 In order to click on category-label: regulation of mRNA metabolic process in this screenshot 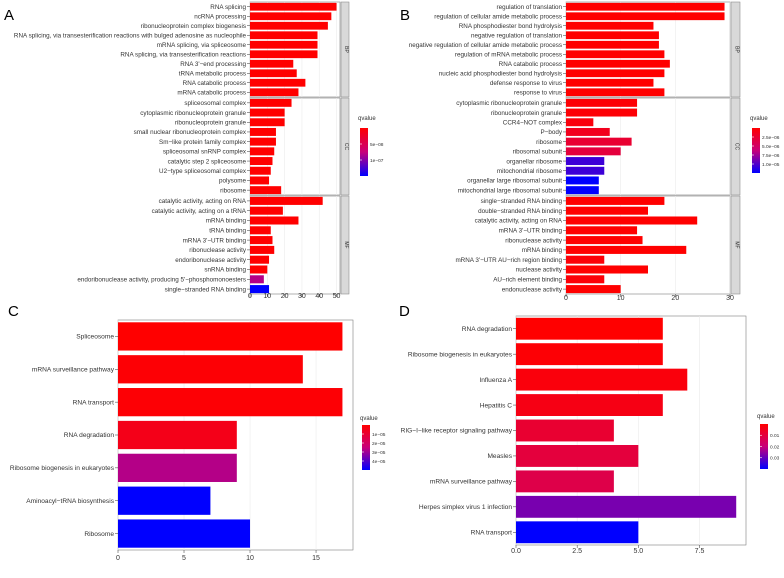, I will do `click(508, 54)`.